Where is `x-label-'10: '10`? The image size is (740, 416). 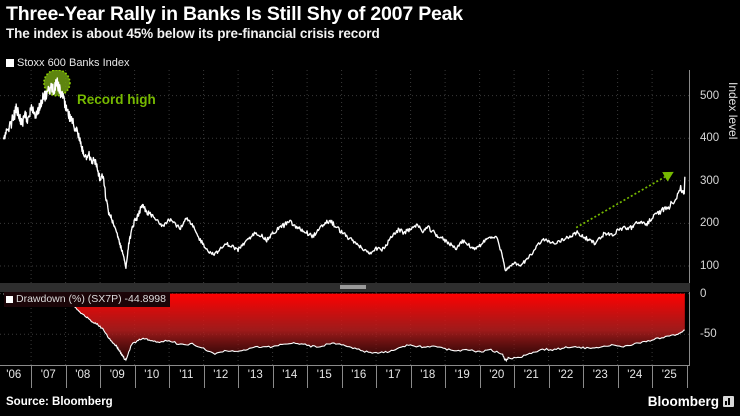
x-label-'10: '10 is located at coordinates (152, 375).